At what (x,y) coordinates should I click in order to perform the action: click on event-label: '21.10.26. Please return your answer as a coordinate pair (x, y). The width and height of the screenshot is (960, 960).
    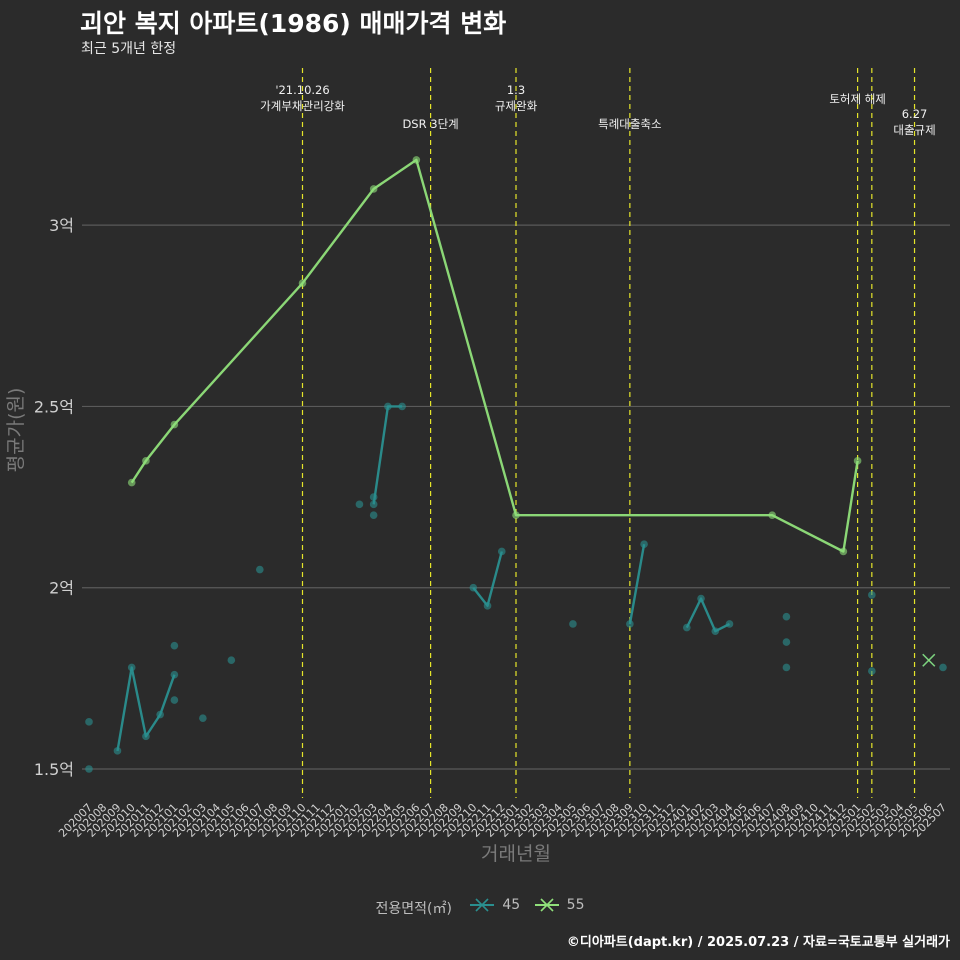
    Looking at the image, I should click on (302, 90).